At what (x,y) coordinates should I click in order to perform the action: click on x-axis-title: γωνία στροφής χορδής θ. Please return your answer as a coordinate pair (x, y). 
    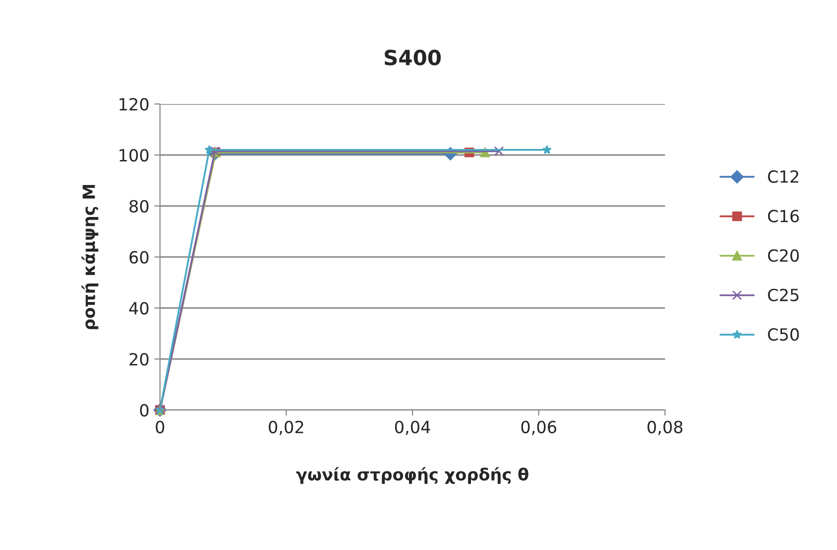
    Looking at the image, I should click on (412, 475).